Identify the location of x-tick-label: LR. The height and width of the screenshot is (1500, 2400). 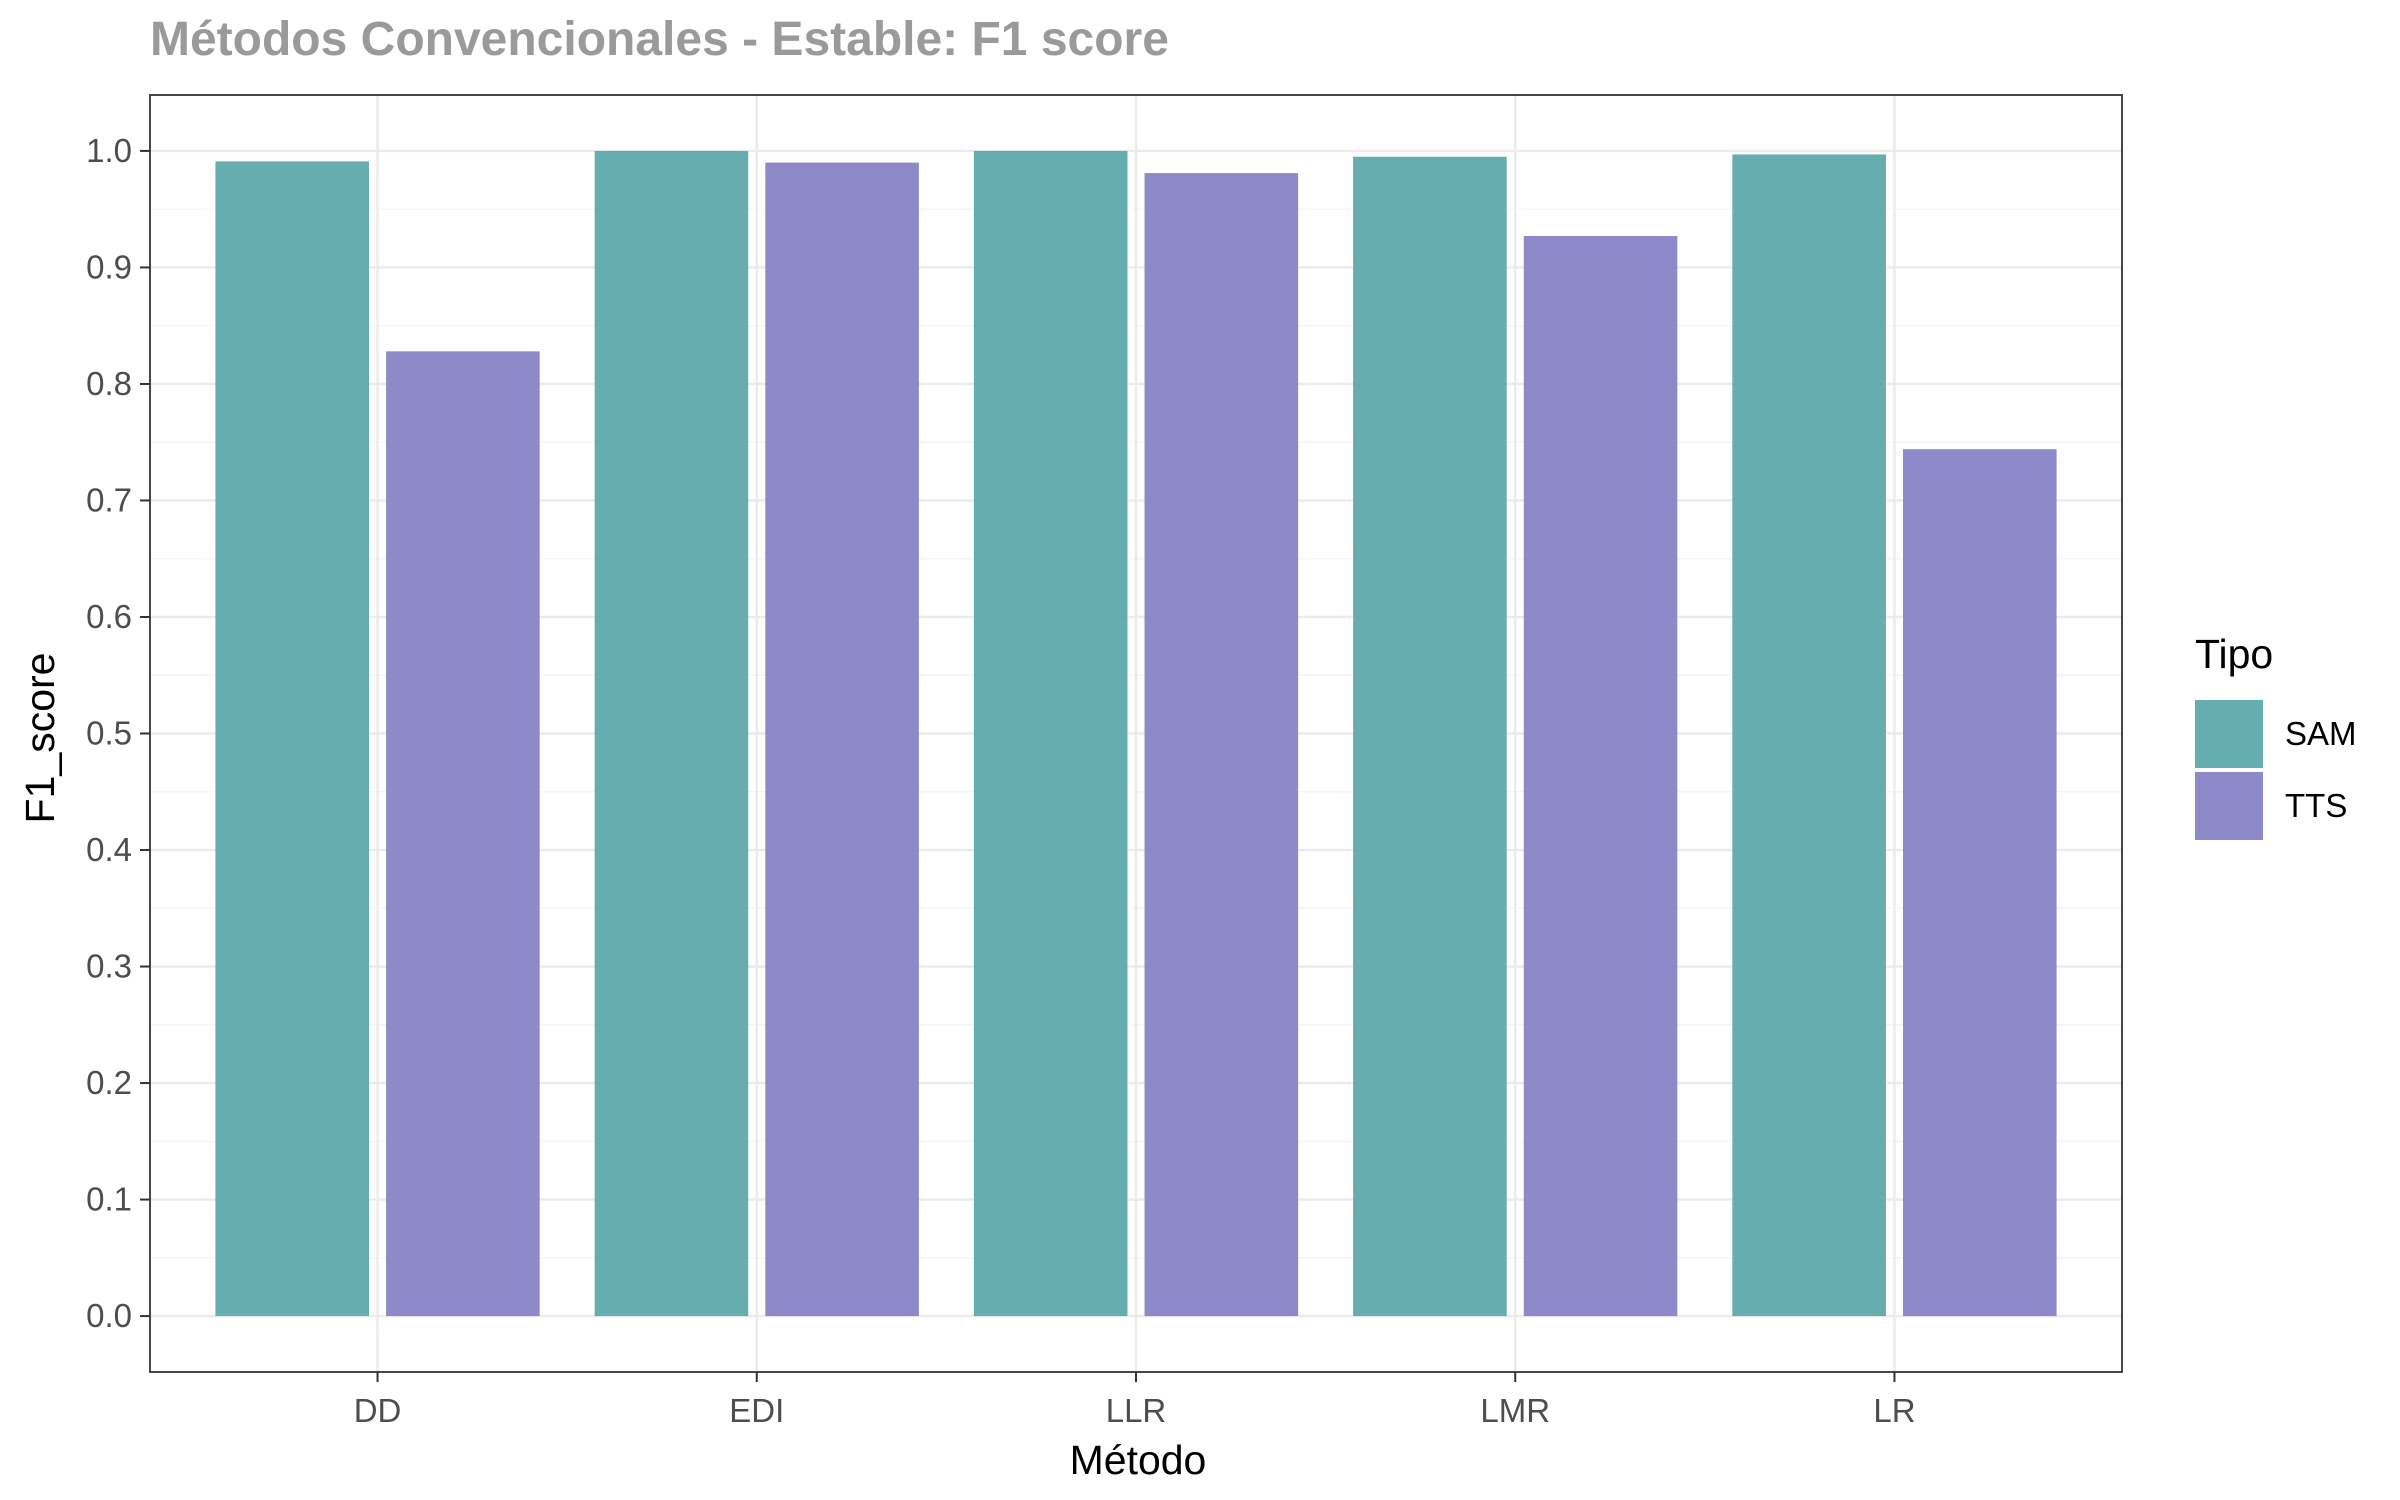
(1894, 1410).